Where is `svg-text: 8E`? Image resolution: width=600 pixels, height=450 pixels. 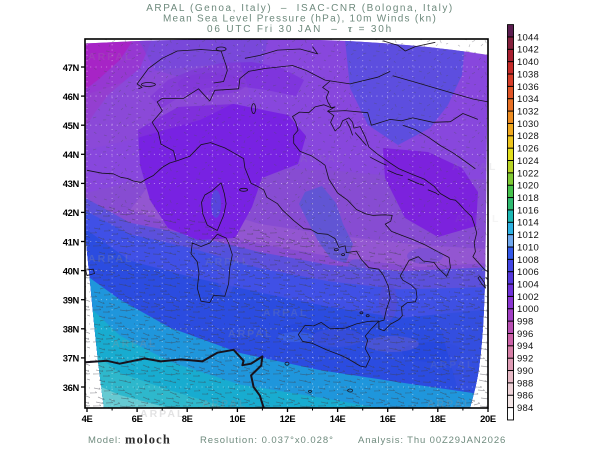 svg-text: 8E is located at coordinates (187, 418).